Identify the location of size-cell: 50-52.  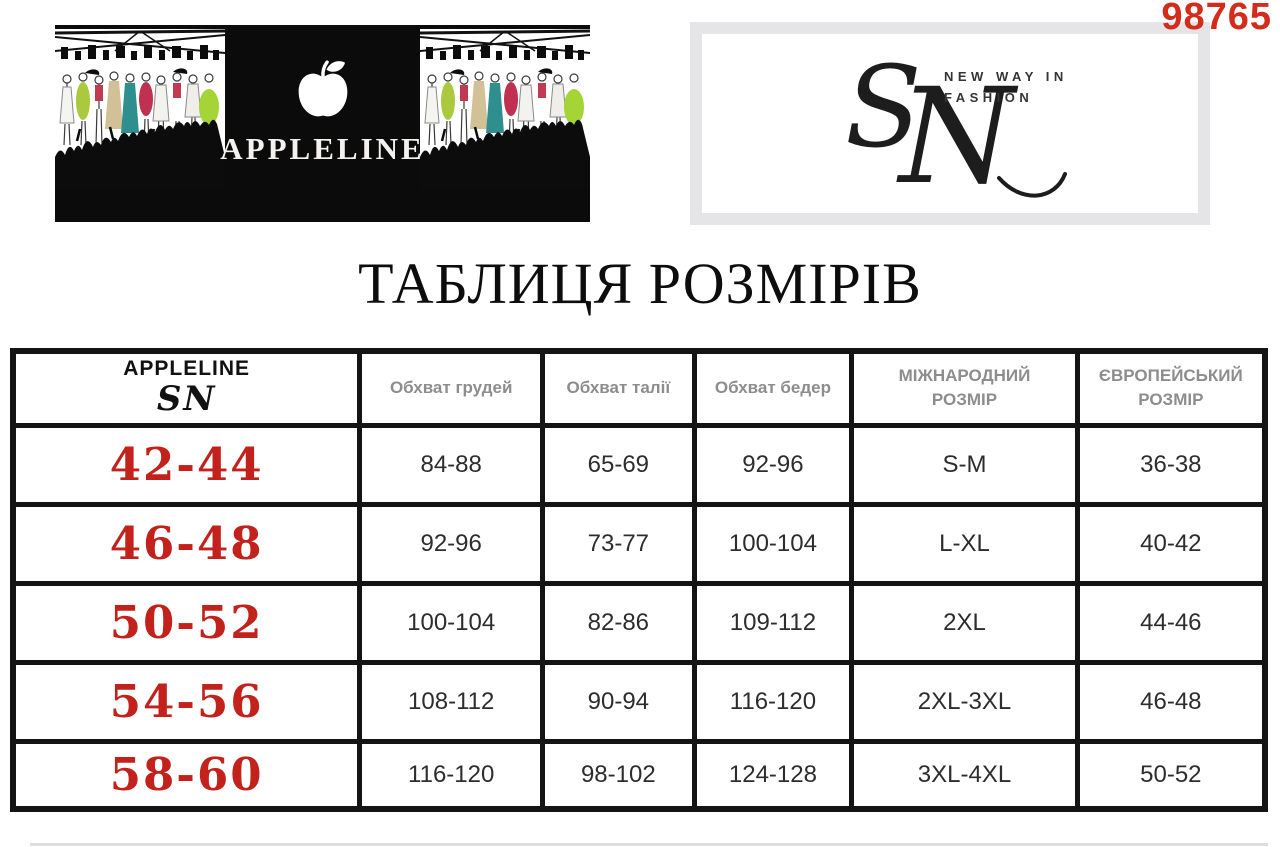
(186, 622).